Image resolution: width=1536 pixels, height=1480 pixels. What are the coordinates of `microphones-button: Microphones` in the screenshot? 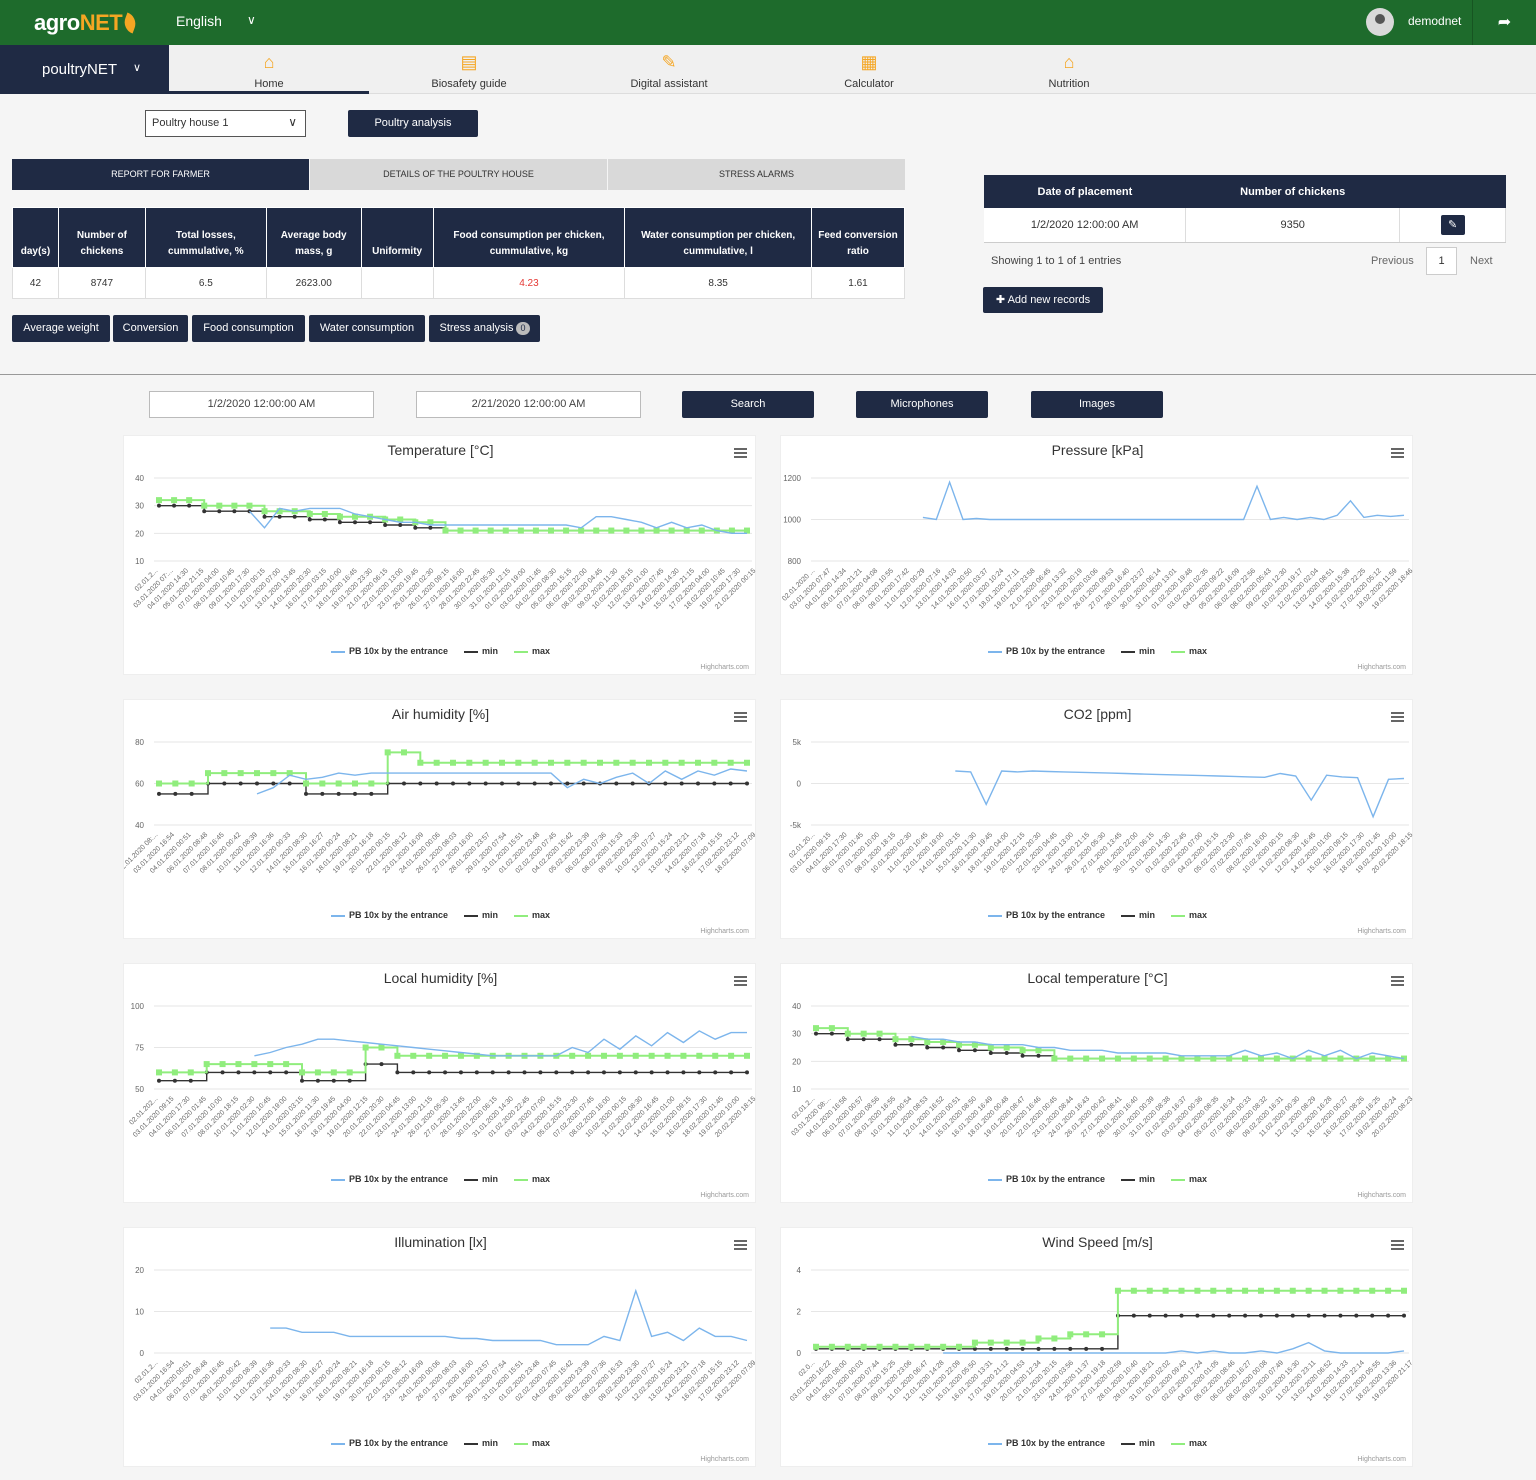 It's located at (922, 404).